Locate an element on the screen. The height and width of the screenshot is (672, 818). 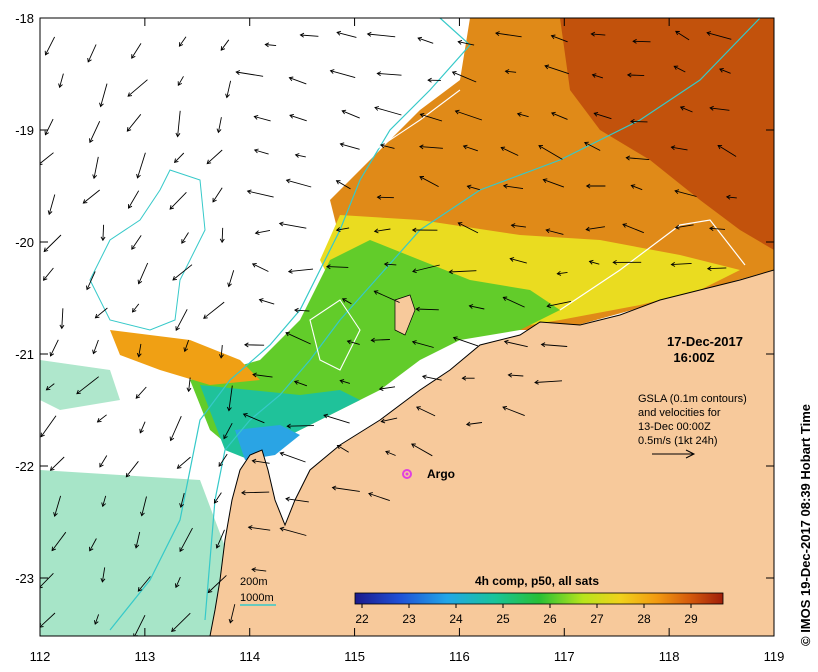
argo-label: Argo is located at coordinates (441, 474).